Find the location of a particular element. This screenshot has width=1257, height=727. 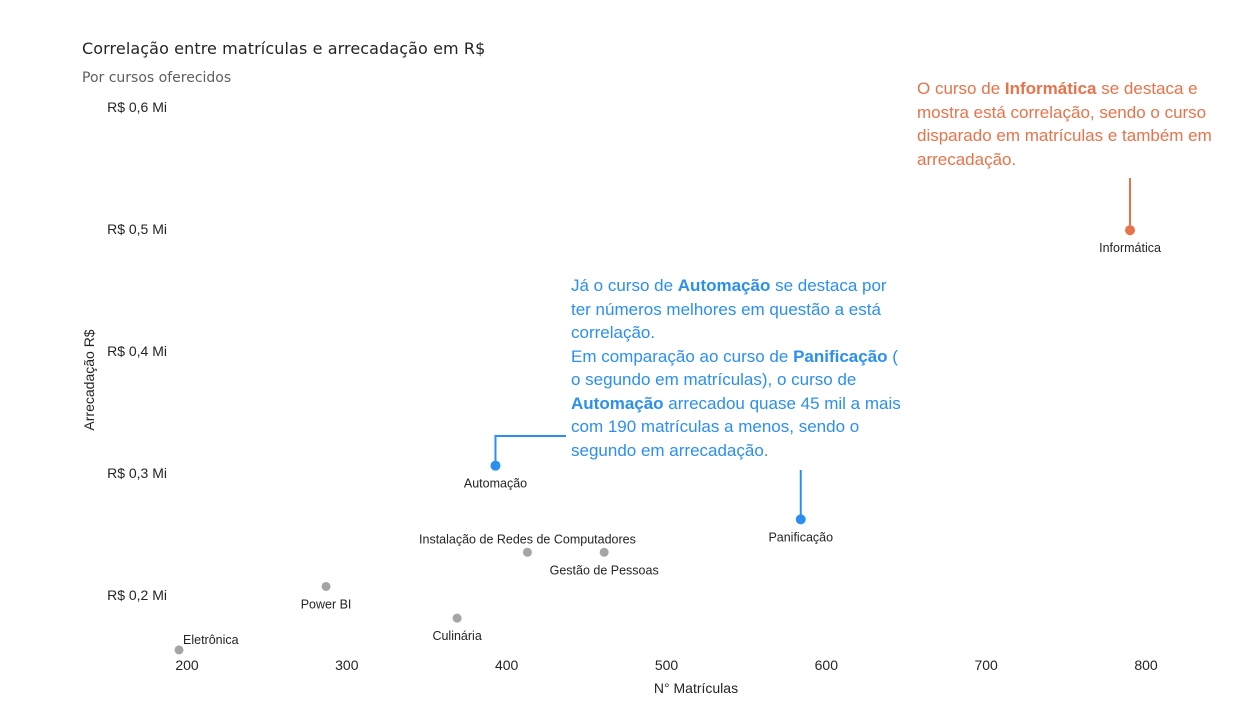

x-tick-label: 700 is located at coordinates (986, 665).